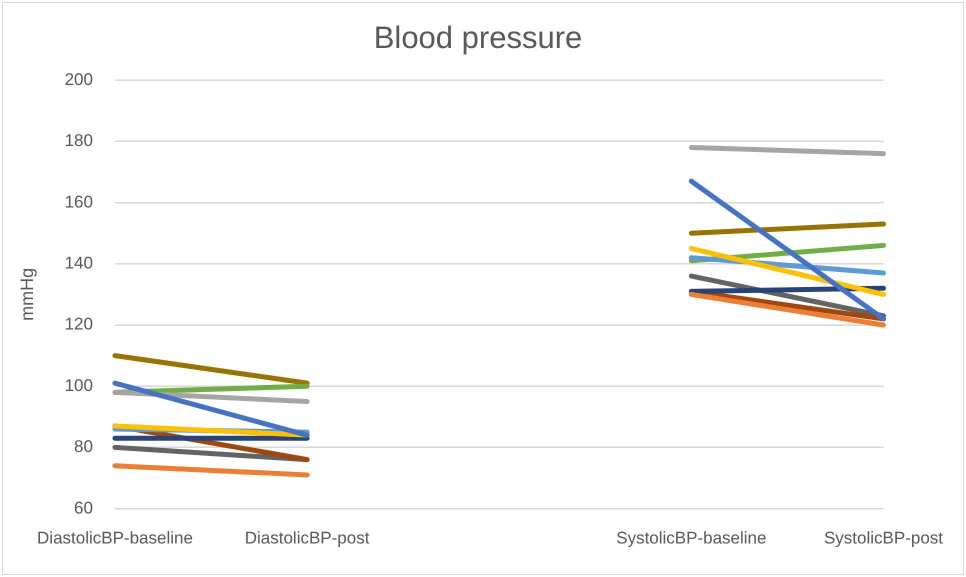  Describe the element at coordinates (78, 79) in the screenshot. I see `y-tick-label: 200` at that location.